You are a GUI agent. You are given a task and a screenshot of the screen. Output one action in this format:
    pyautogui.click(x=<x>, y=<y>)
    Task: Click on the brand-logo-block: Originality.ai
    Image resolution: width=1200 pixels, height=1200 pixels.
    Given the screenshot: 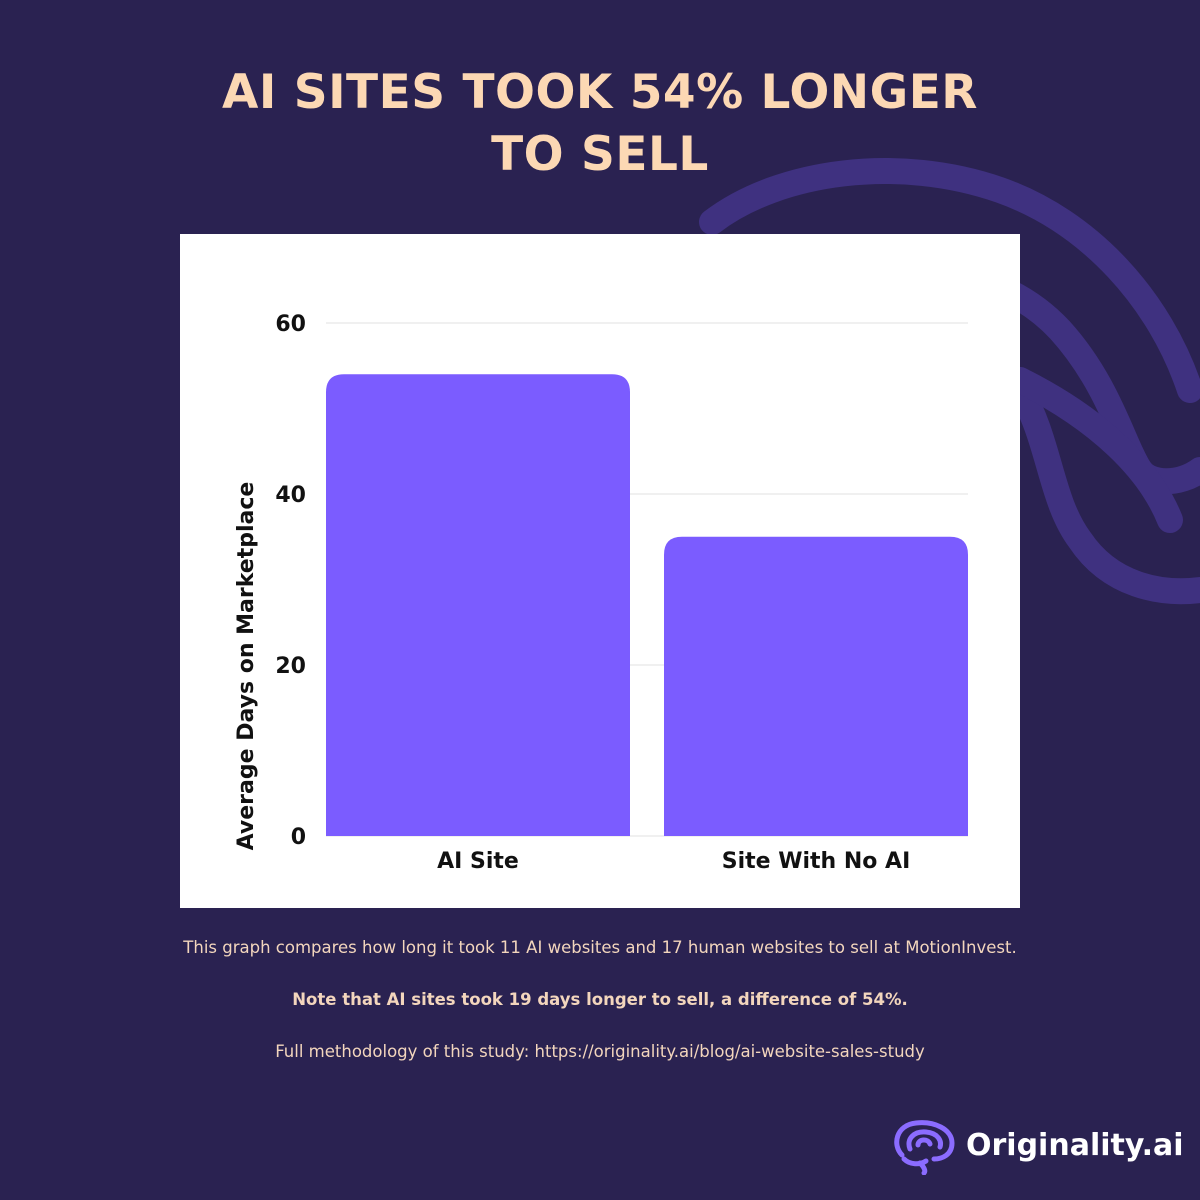 What is the action you would take?
    pyautogui.click(x=1037, y=1145)
    